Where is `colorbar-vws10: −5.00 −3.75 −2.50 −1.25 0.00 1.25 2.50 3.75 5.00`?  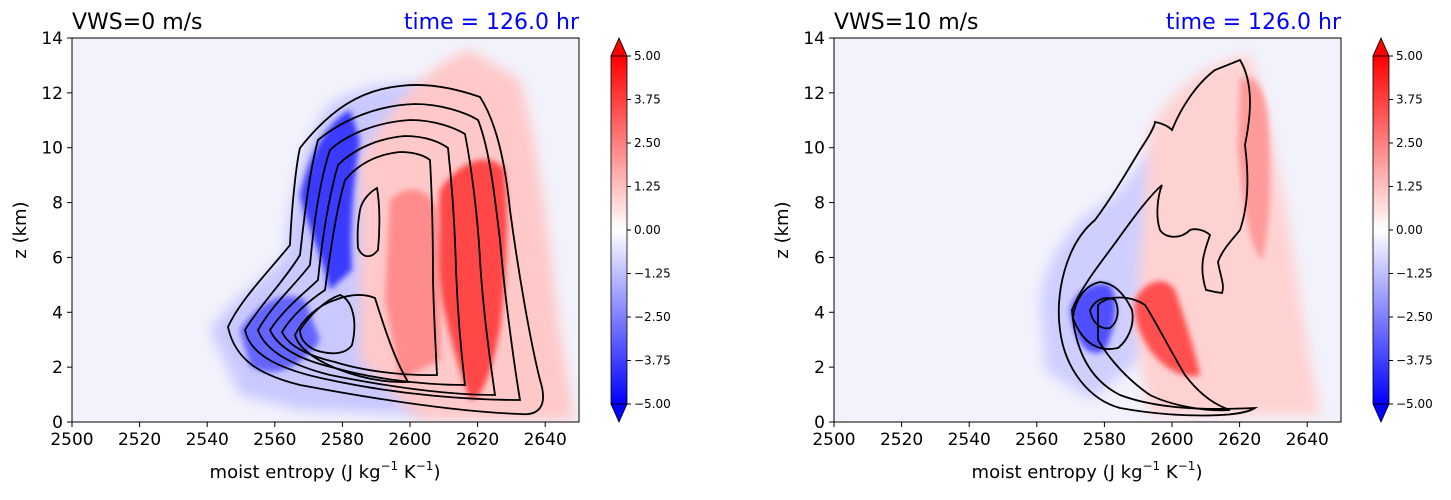 colorbar-vws10: −5.00 −3.75 −2.50 −1.25 0.00 1.25 2.50 3.75 5.00 is located at coordinates (1402, 230).